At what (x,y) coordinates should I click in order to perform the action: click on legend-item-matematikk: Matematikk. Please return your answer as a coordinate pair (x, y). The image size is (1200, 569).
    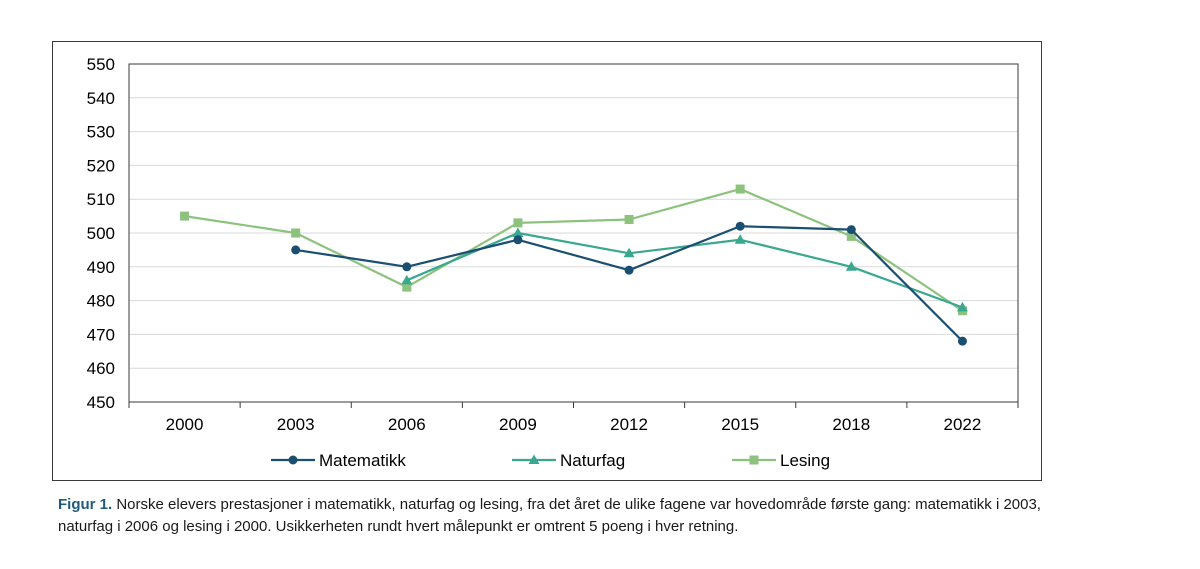
    Looking at the image, I should click on (338, 460).